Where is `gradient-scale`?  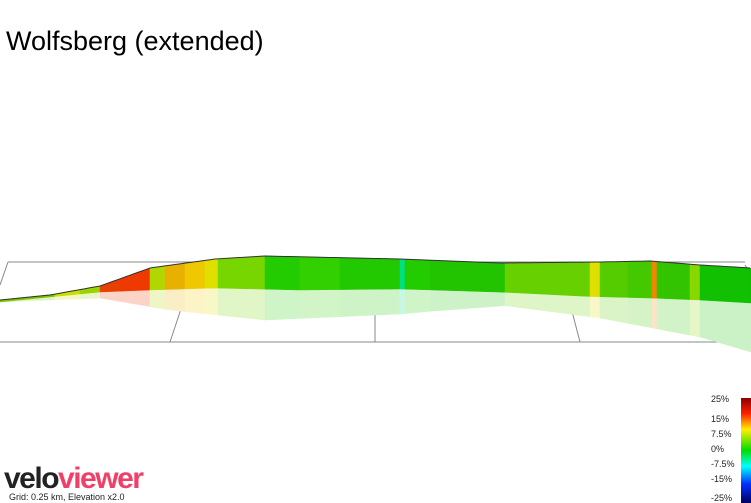
gradient-scale is located at coordinates (746, 450).